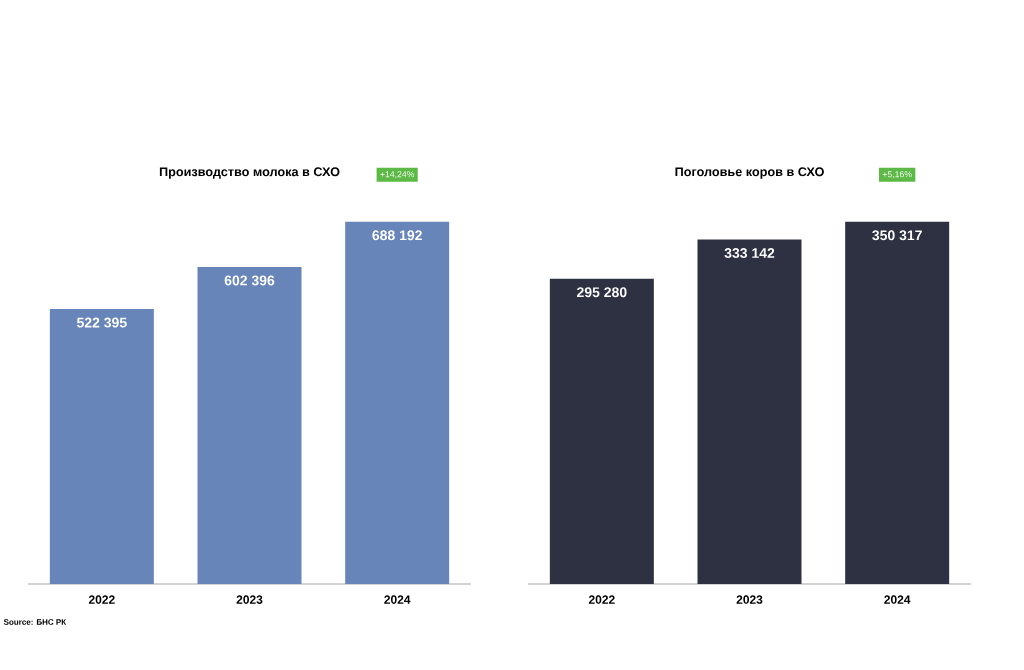 Image resolution: width=1024 pixels, height=670 pixels. I want to click on chart-title: Поголовье коров в СХО, so click(749, 173).